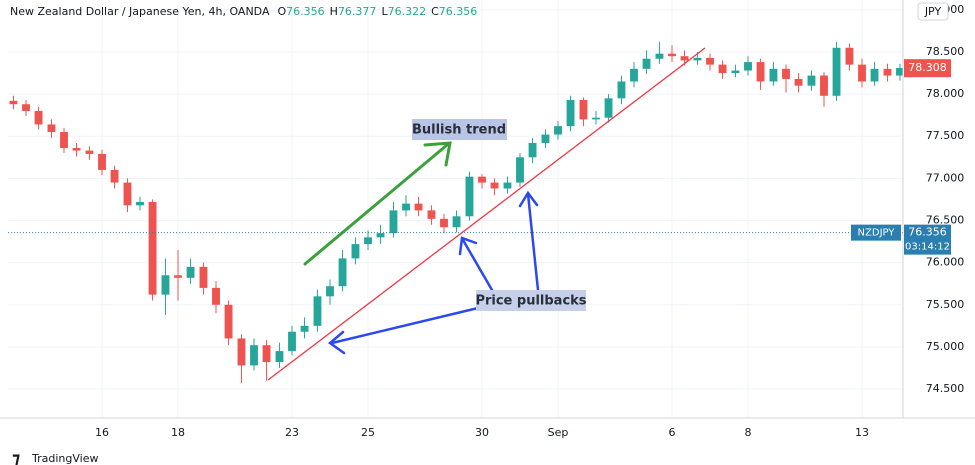 The width and height of the screenshot is (975, 465). I want to click on branding: TradingView, so click(64, 458).